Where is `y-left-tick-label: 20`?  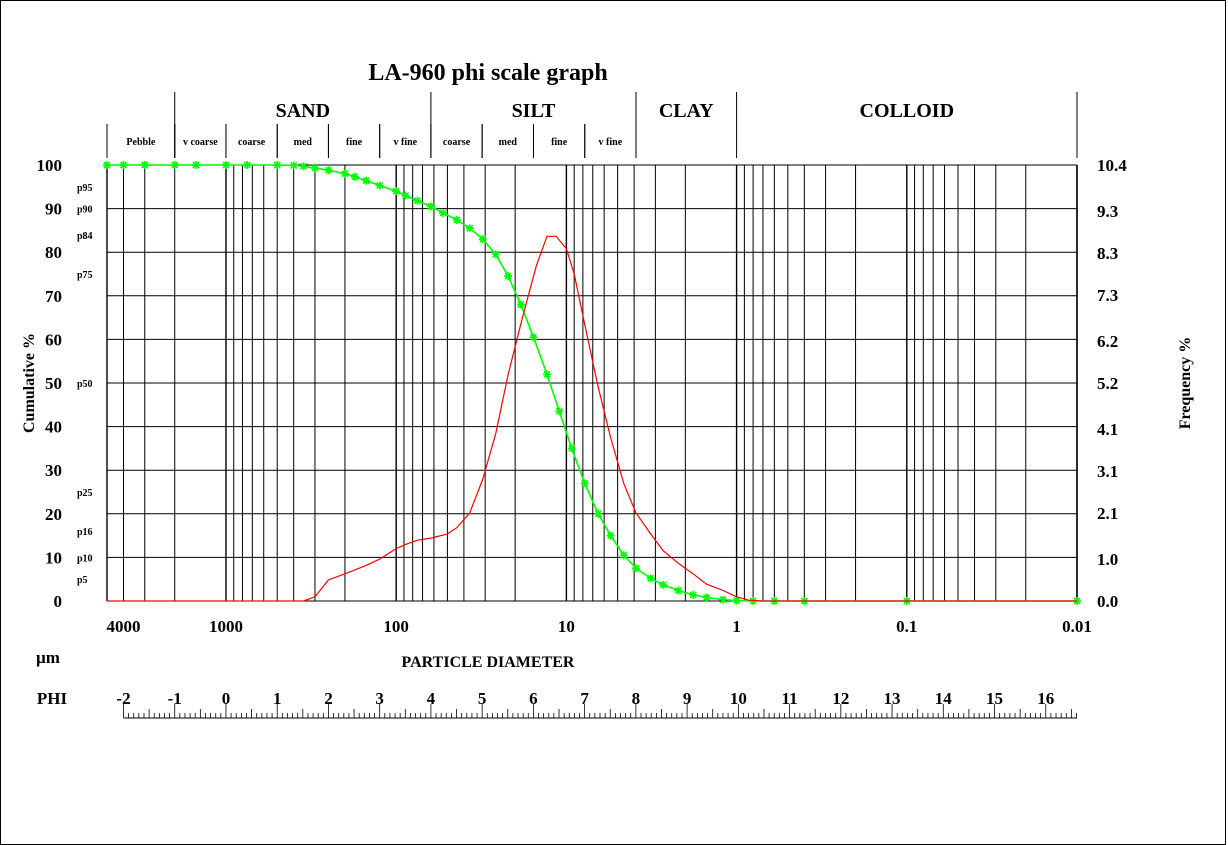 y-left-tick-label: 20 is located at coordinates (53, 514).